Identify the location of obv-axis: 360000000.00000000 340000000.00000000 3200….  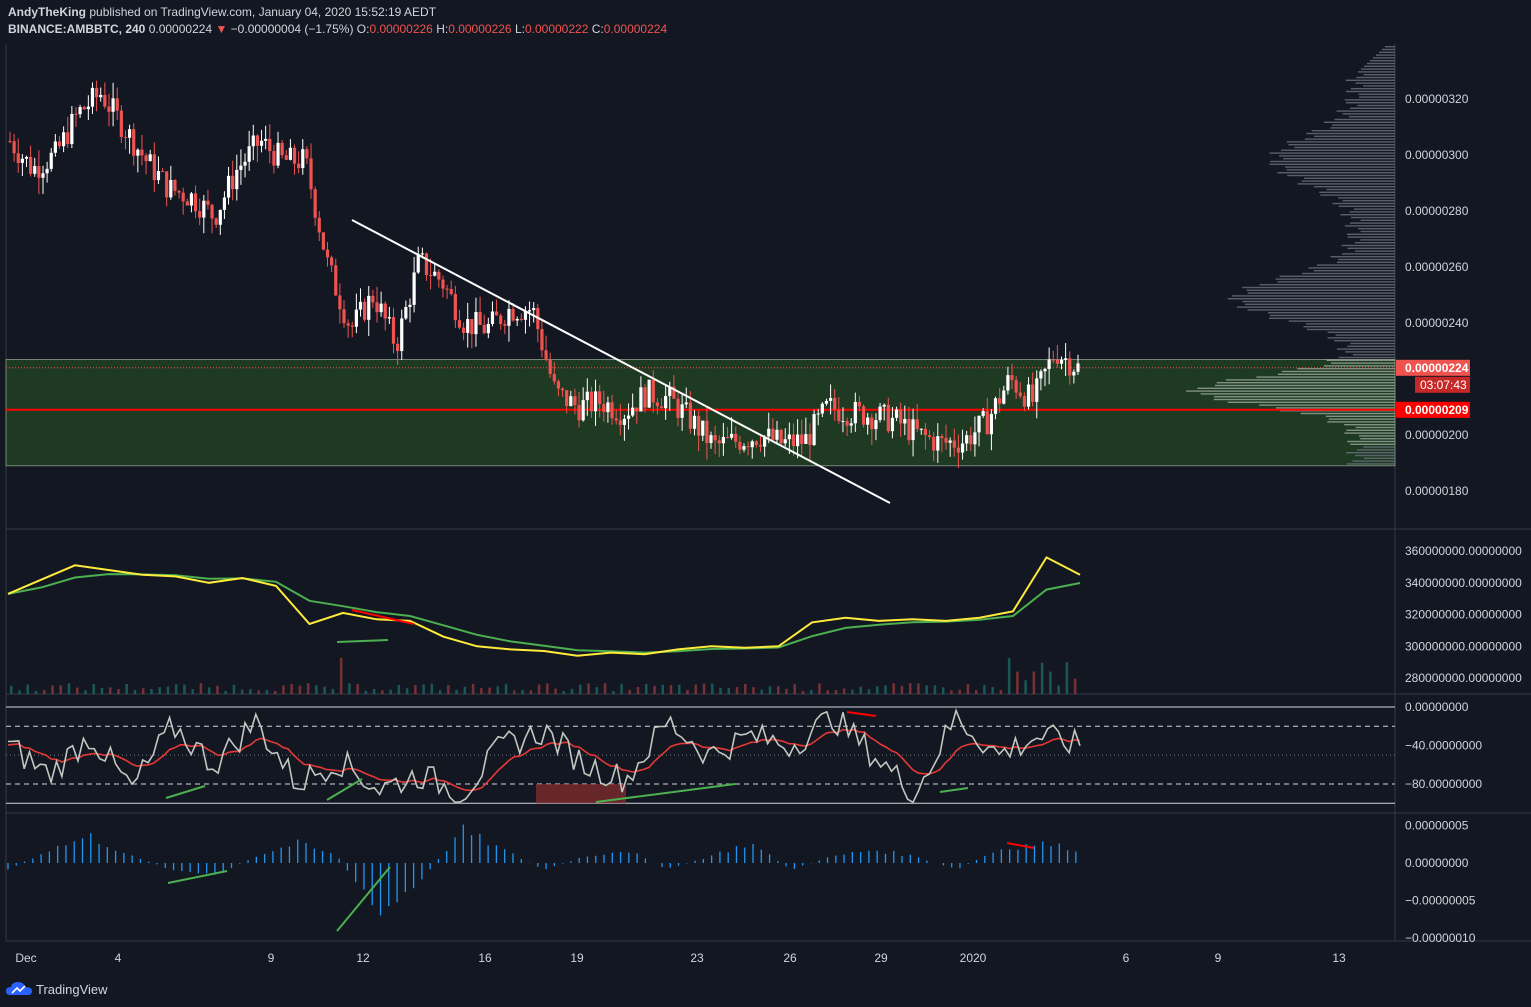
(1463, 614).